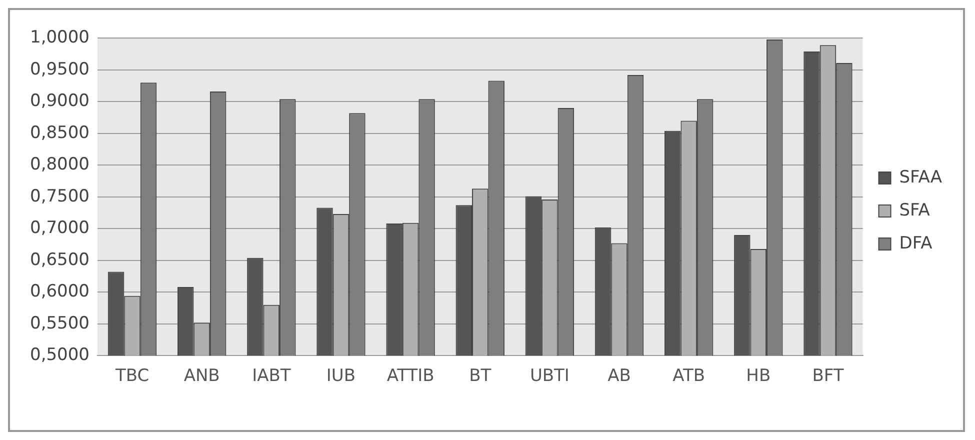  What do you see at coordinates (272, 376) in the screenshot?
I see `x-tick-label: IABT` at bounding box center [272, 376].